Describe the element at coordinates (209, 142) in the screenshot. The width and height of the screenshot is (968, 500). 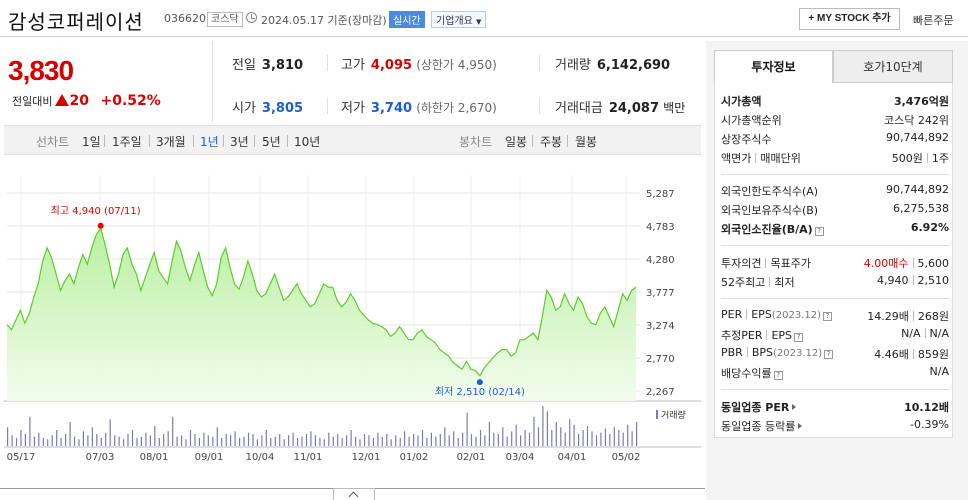
I see `period-1y: 1년` at that location.